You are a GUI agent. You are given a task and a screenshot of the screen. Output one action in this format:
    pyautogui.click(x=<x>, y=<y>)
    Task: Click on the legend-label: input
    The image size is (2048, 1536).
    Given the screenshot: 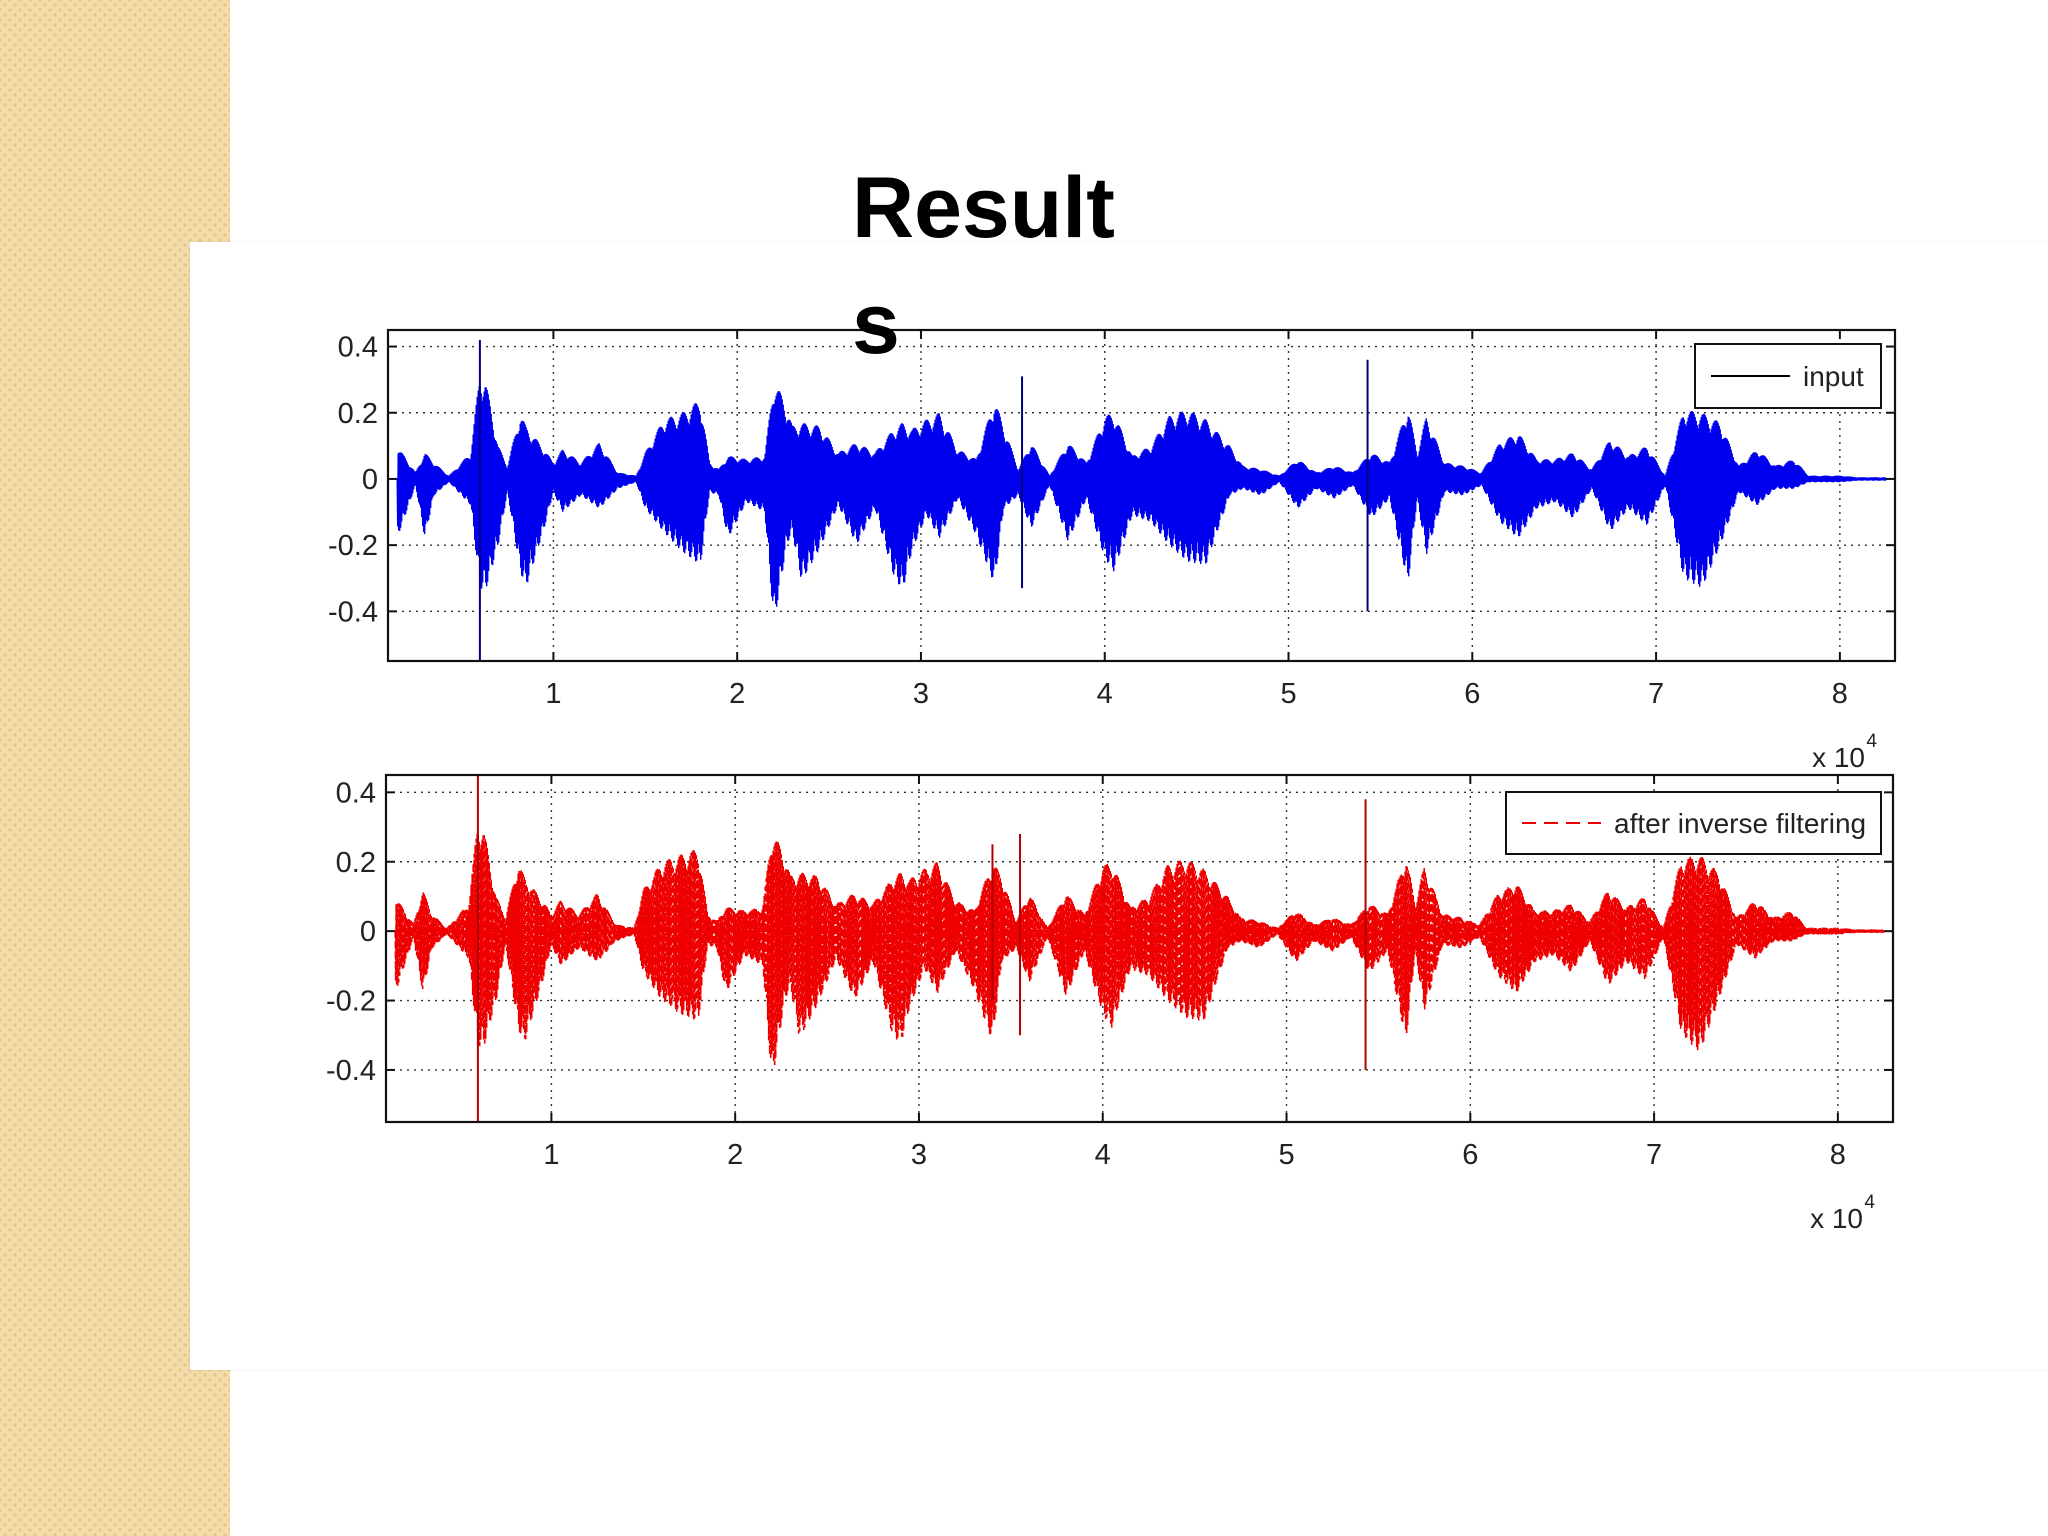 What is the action you would take?
    pyautogui.click(x=1833, y=376)
    